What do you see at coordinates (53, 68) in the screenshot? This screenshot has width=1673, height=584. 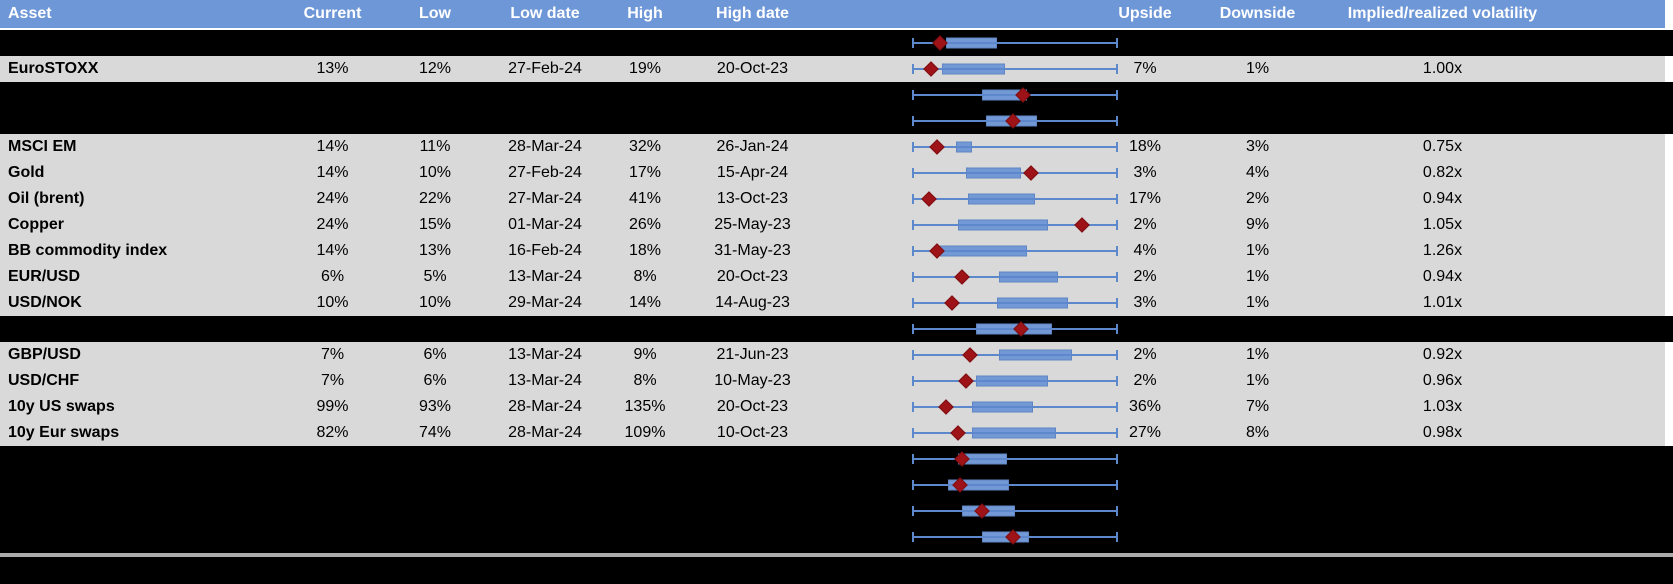 I see `cell-asset: EuroSTOXX` at bounding box center [53, 68].